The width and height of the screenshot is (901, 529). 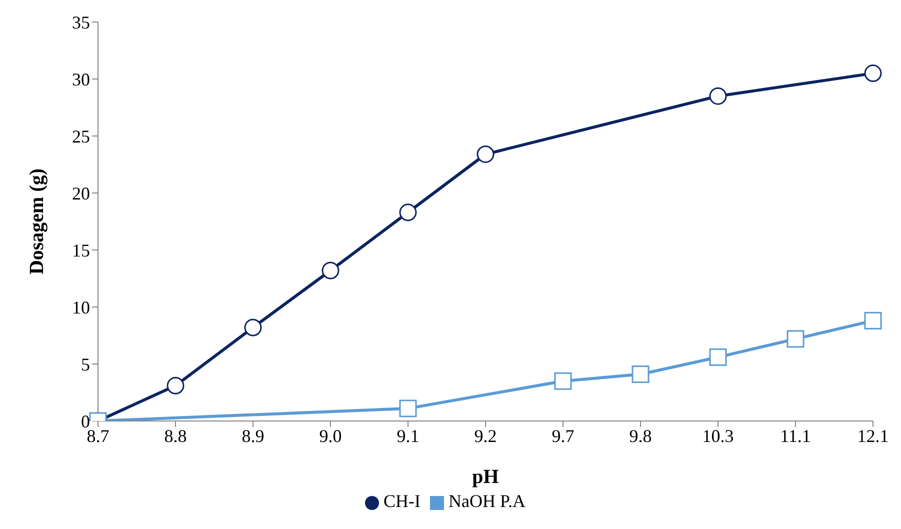 What do you see at coordinates (408, 436) in the screenshot?
I see `x-tick-label: 9.1` at bounding box center [408, 436].